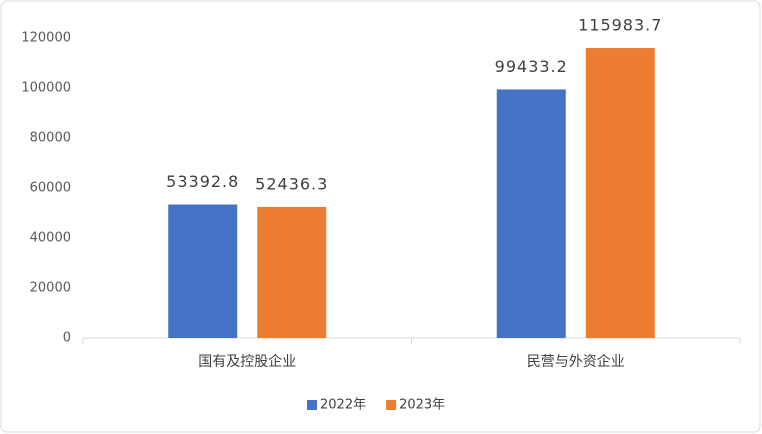 This screenshot has width=762, height=434. I want to click on y-tick-label: 60000, so click(50, 188).